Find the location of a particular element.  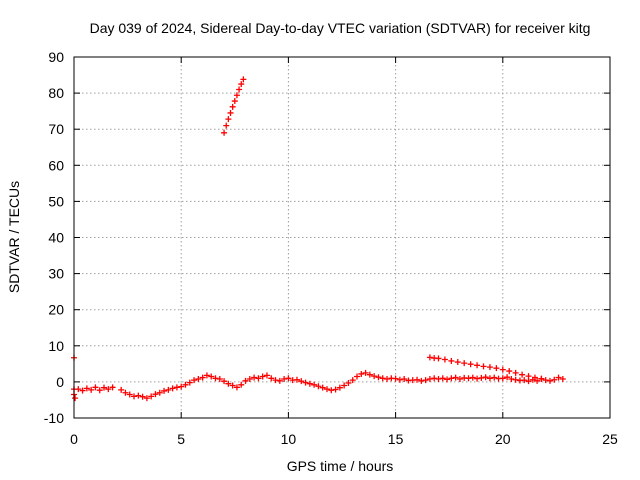

series-kitg-main is located at coordinates (318, 378).